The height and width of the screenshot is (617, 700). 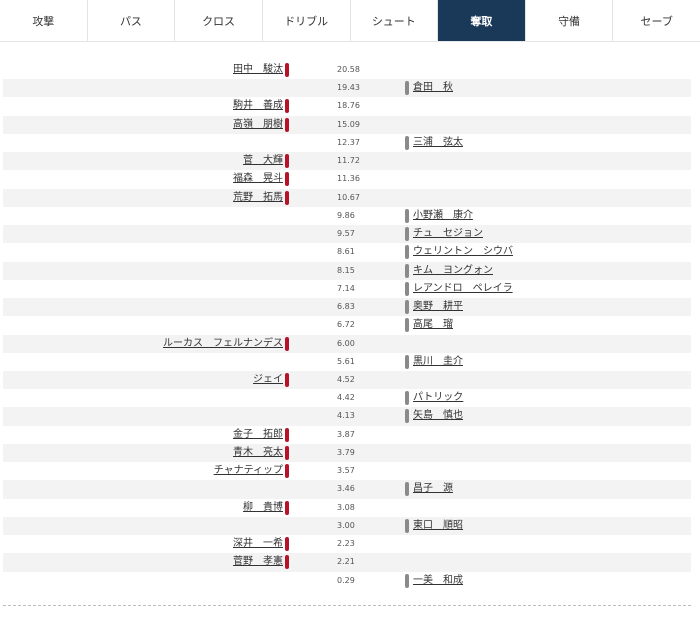 I want to click on bottom-divider, so click(x=347, y=605).